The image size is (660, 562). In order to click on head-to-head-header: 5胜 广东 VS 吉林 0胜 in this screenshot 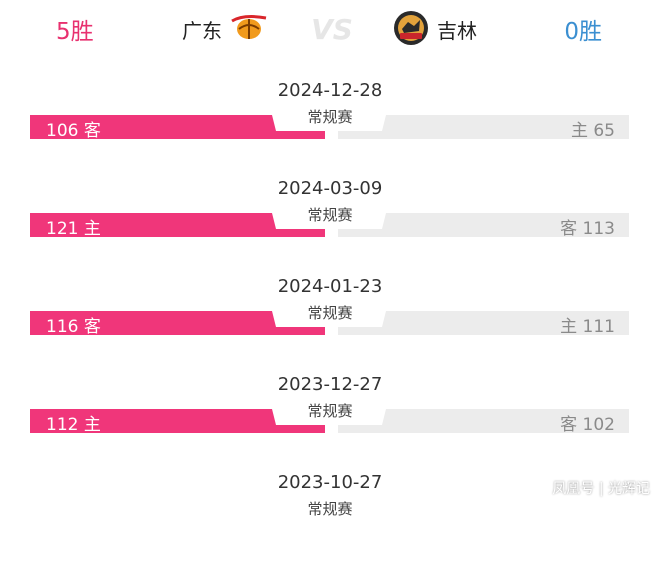, I will do `click(330, 28)`.